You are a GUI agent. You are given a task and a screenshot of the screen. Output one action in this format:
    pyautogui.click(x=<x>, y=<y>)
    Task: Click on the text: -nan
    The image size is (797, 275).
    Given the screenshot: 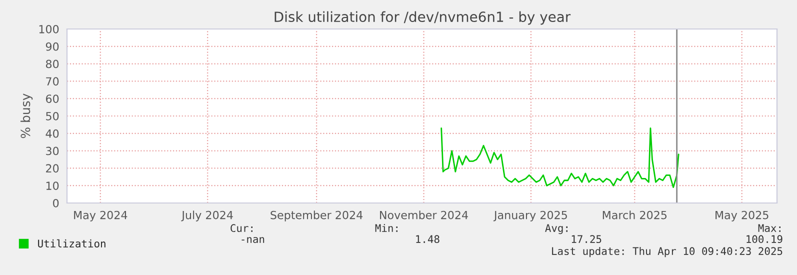 What is the action you would take?
    pyautogui.click(x=253, y=240)
    